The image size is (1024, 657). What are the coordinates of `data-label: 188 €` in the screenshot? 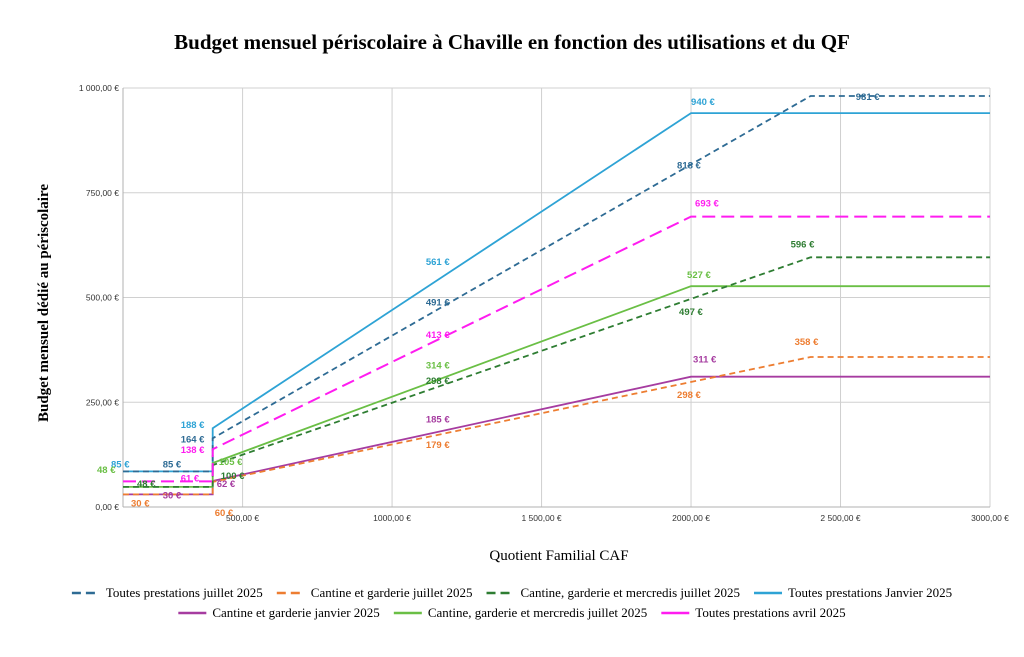 It's located at (193, 425).